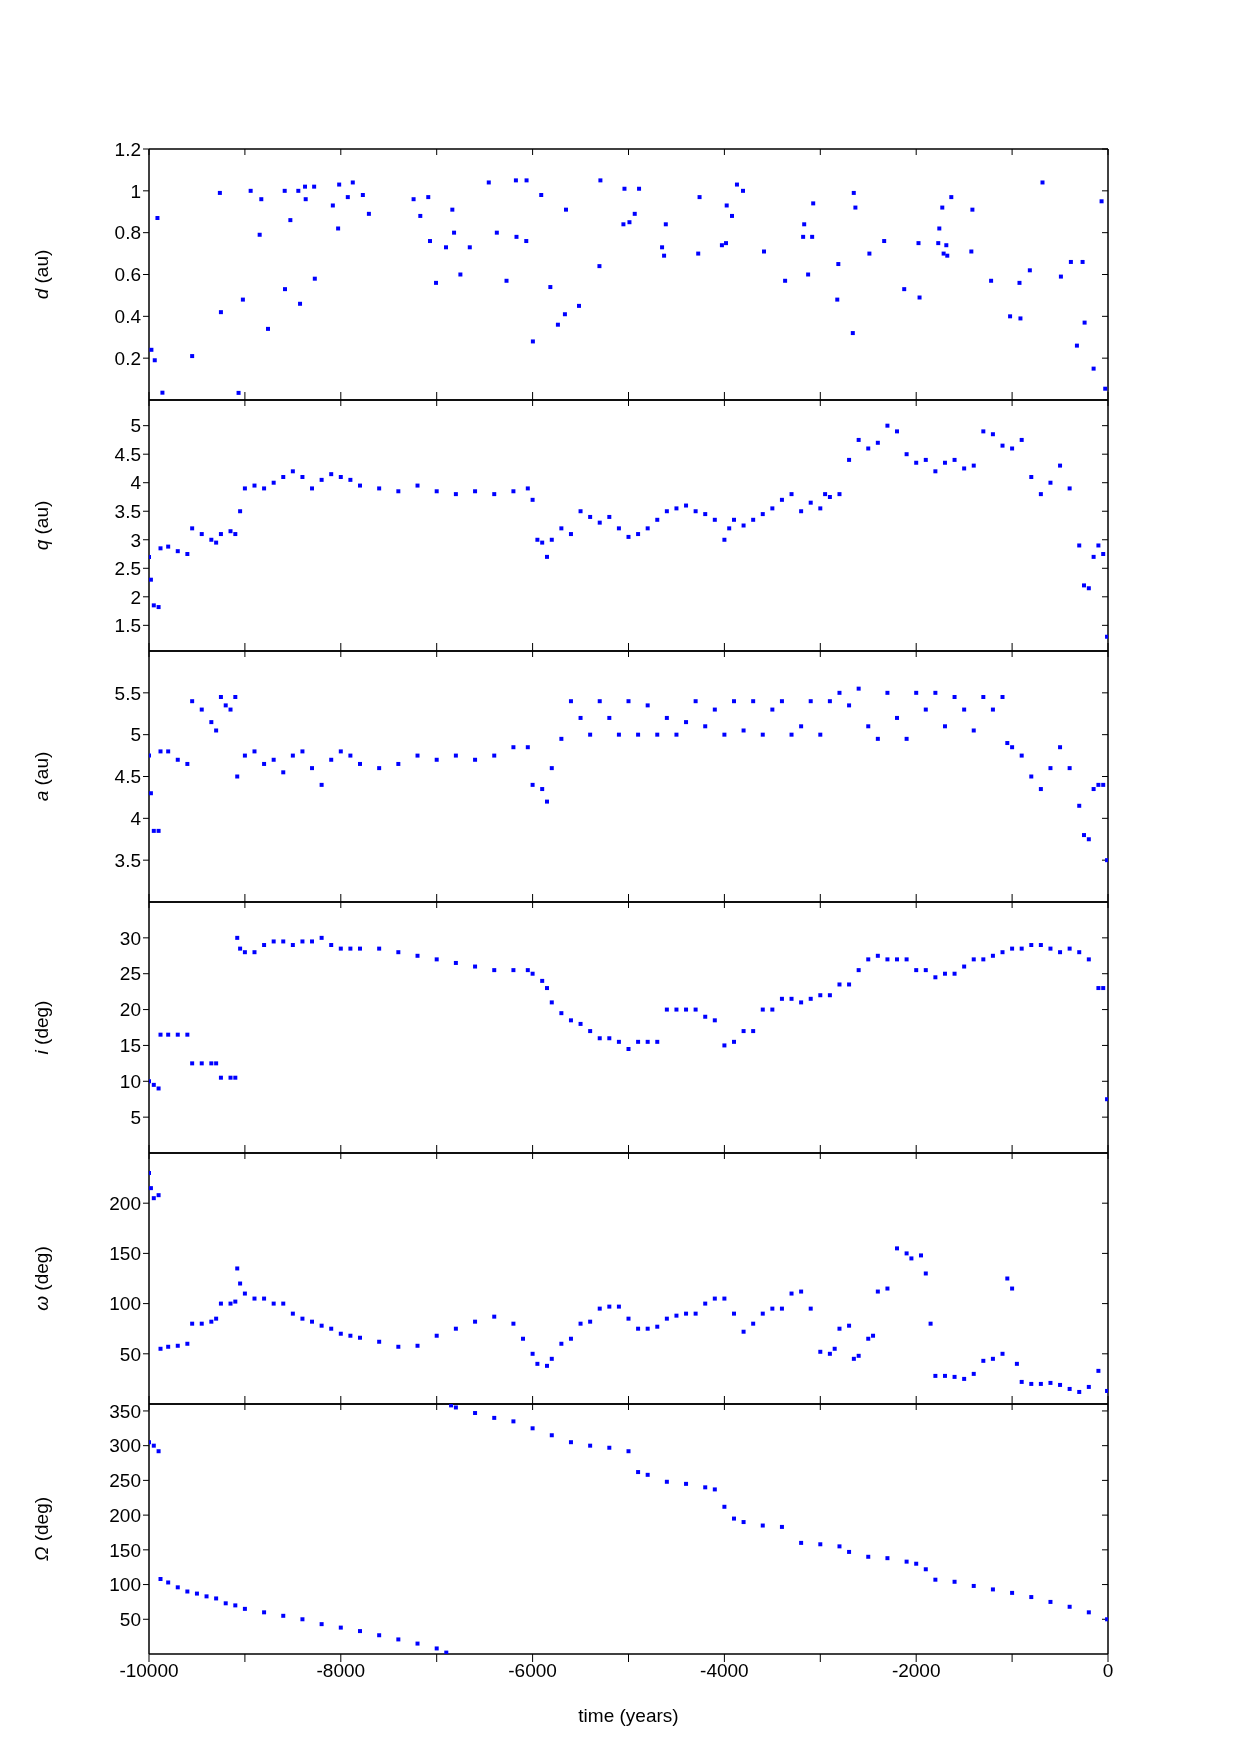 This screenshot has width=1240, height=1755. What do you see at coordinates (724, 1671) in the screenshot?
I see `x-tick-label: -4000` at bounding box center [724, 1671].